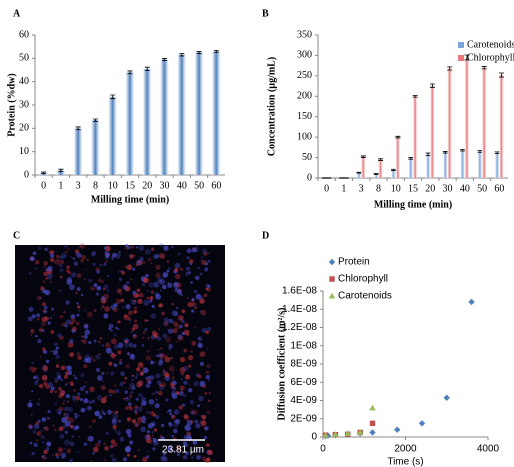 This screenshot has width=514, height=467. I want to click on x-tick-label: 40, so click(182, 185).